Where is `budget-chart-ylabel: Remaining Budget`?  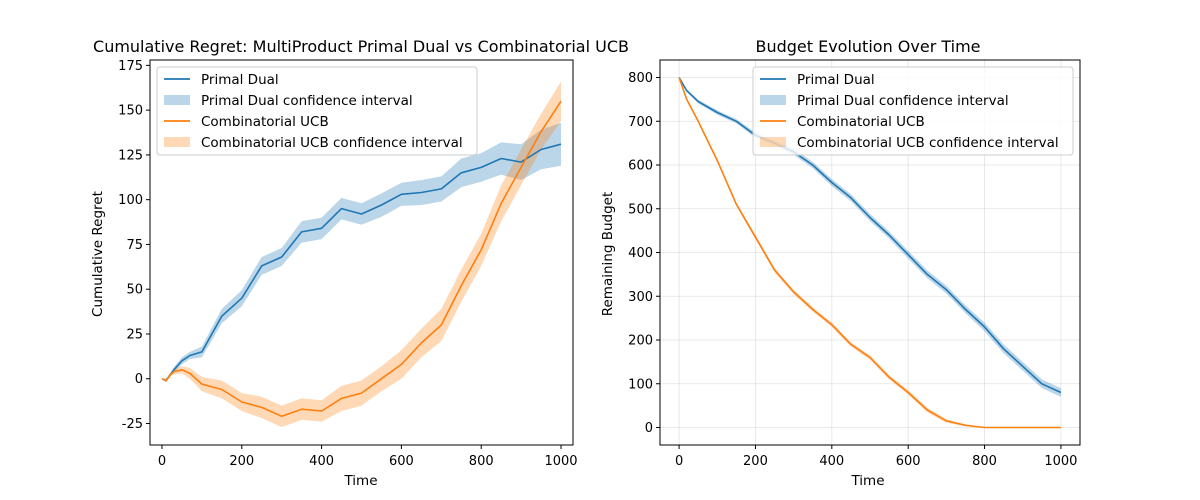
budget-chart-ylabel: Remaining Budget is located at coordinates (608, 254).